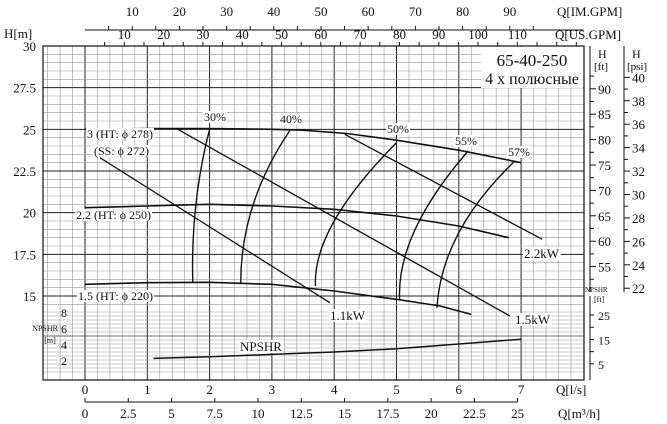 The image size is (667, 424). I want to click on head-curve-label: 2.2 (HT: ϕ 250), so click(113, 215).